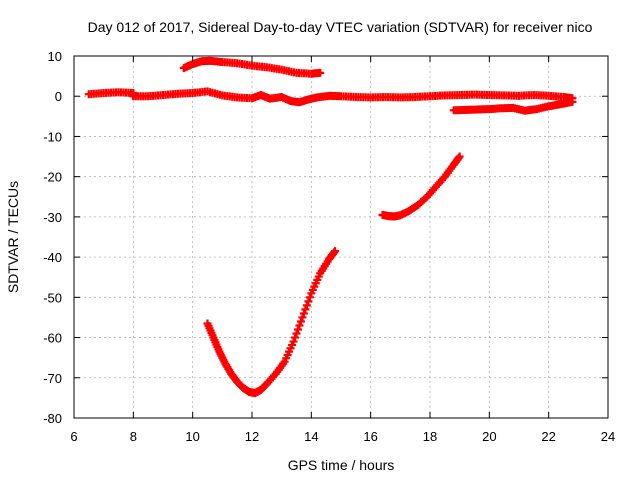 The width and height of the screenshot is (640, 480). I want to click on x-tick-labels: 6 8 10 12 14 16 18 20 22 24, so click(342, 436).